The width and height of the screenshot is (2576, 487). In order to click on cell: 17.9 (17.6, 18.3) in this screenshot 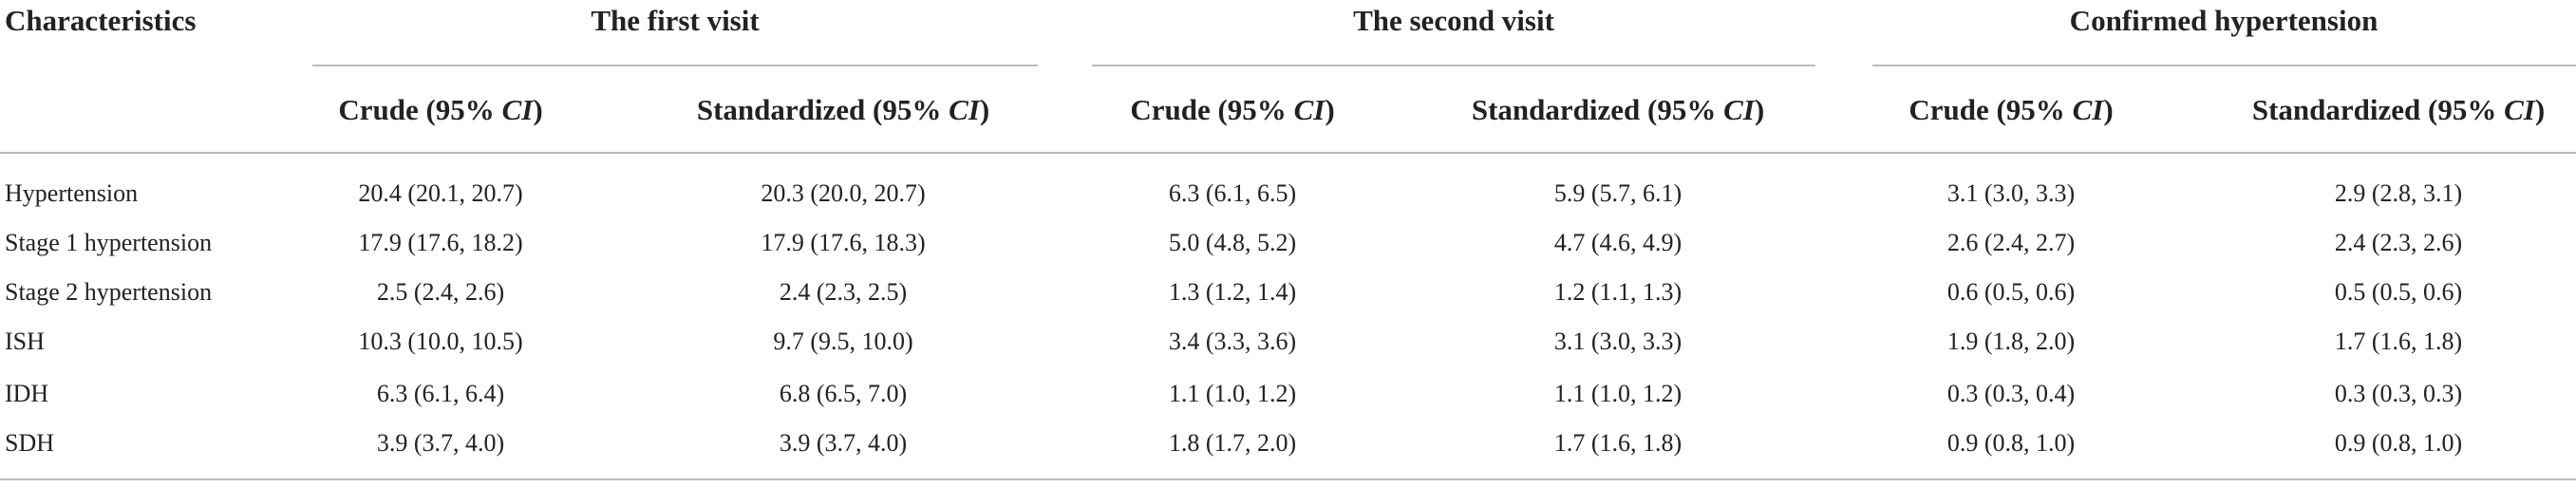, I will do `click(843, 242)`.